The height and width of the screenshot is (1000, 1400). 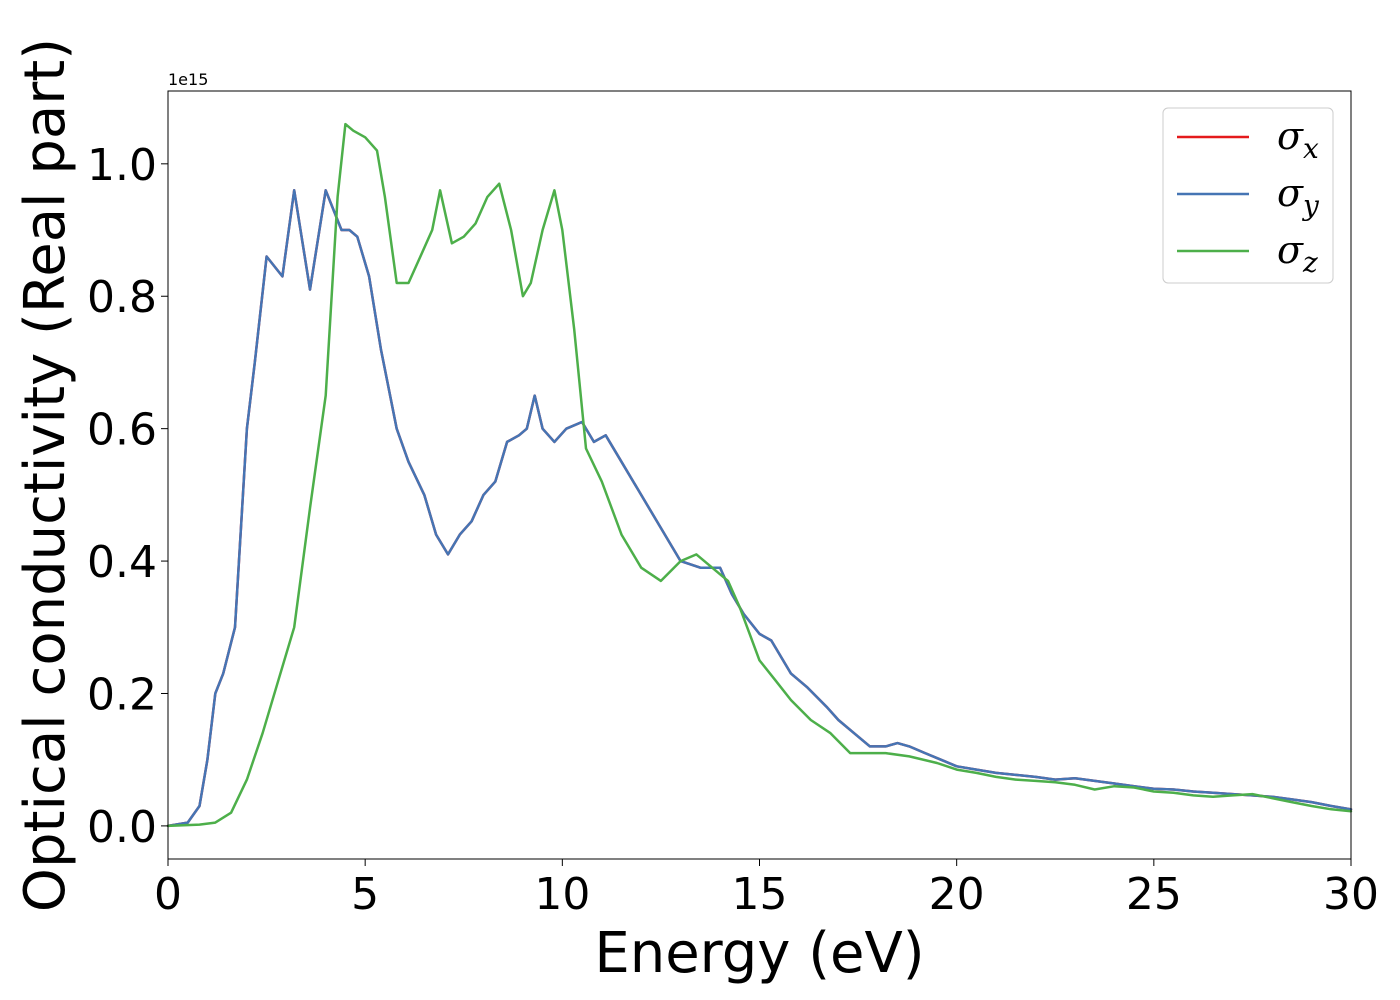 I want to click on legend-label-z: σz, so click(x=1297, y=253).